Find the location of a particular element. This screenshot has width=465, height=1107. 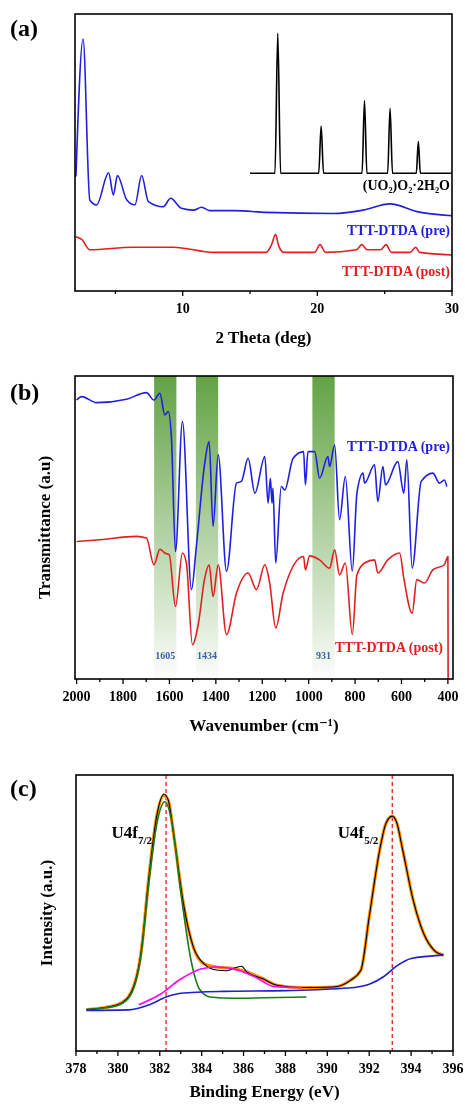

x-tick-label: 378 is located at coordinates (76, 1068).